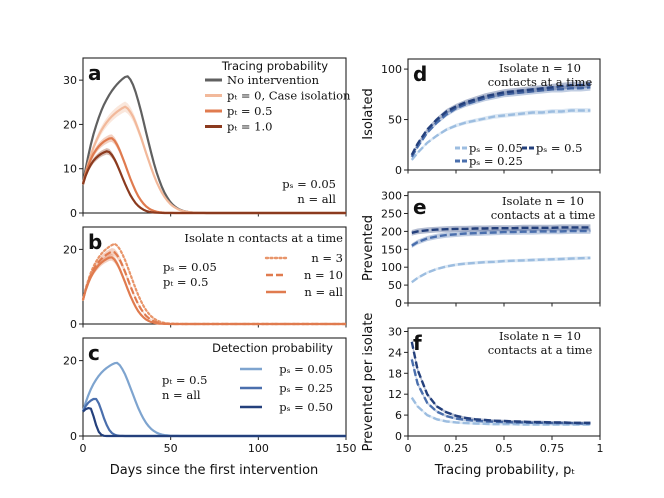 Image resolution: width=664 pixels, height=498 pixels. I want to click on x-tick-label: 0.75, so click(552, 448).